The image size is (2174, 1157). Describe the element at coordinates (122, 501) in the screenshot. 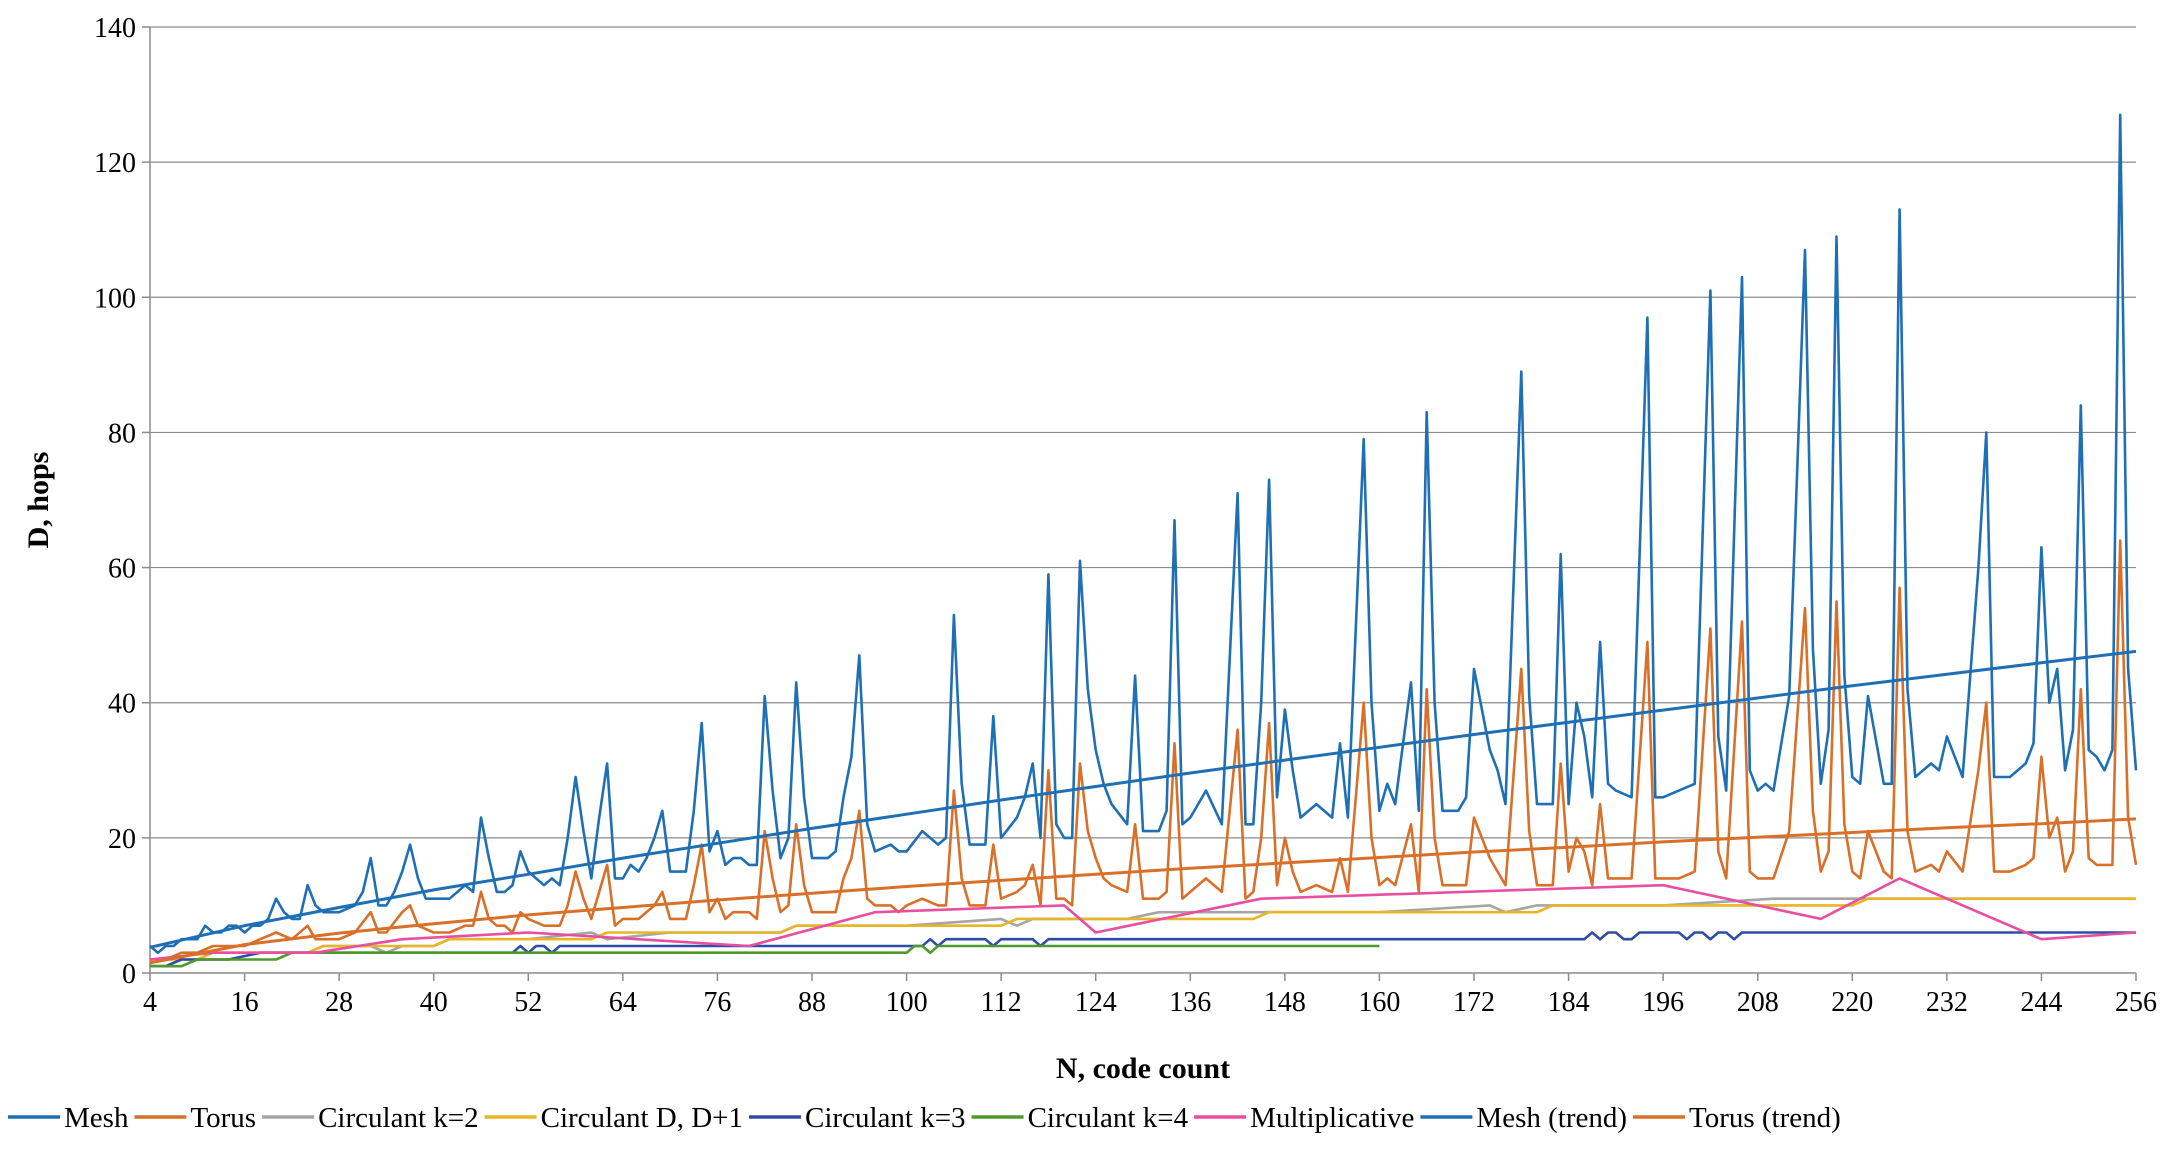

I see `y-tick-labels: 0 20 40 60 80 100 120 140` at that location.